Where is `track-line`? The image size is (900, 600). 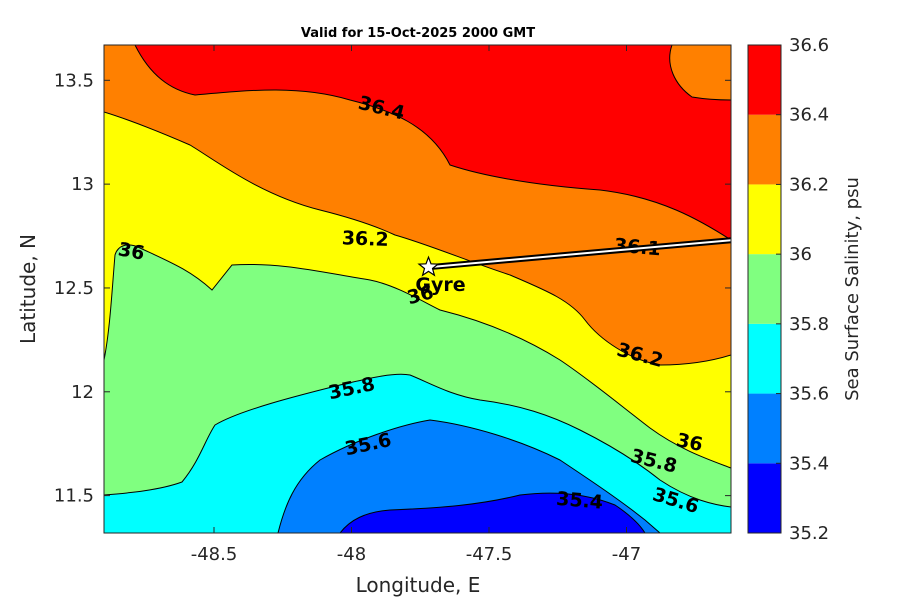 track-line is located at coordinates (580, 254).